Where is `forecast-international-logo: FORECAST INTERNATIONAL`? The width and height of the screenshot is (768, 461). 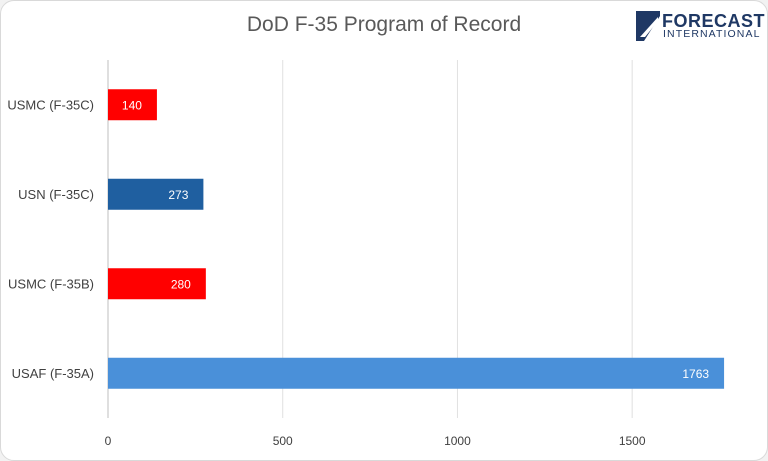
forecast-international-logo: FORECAST INTERNATIONAL is located at coordinates (700, 26).